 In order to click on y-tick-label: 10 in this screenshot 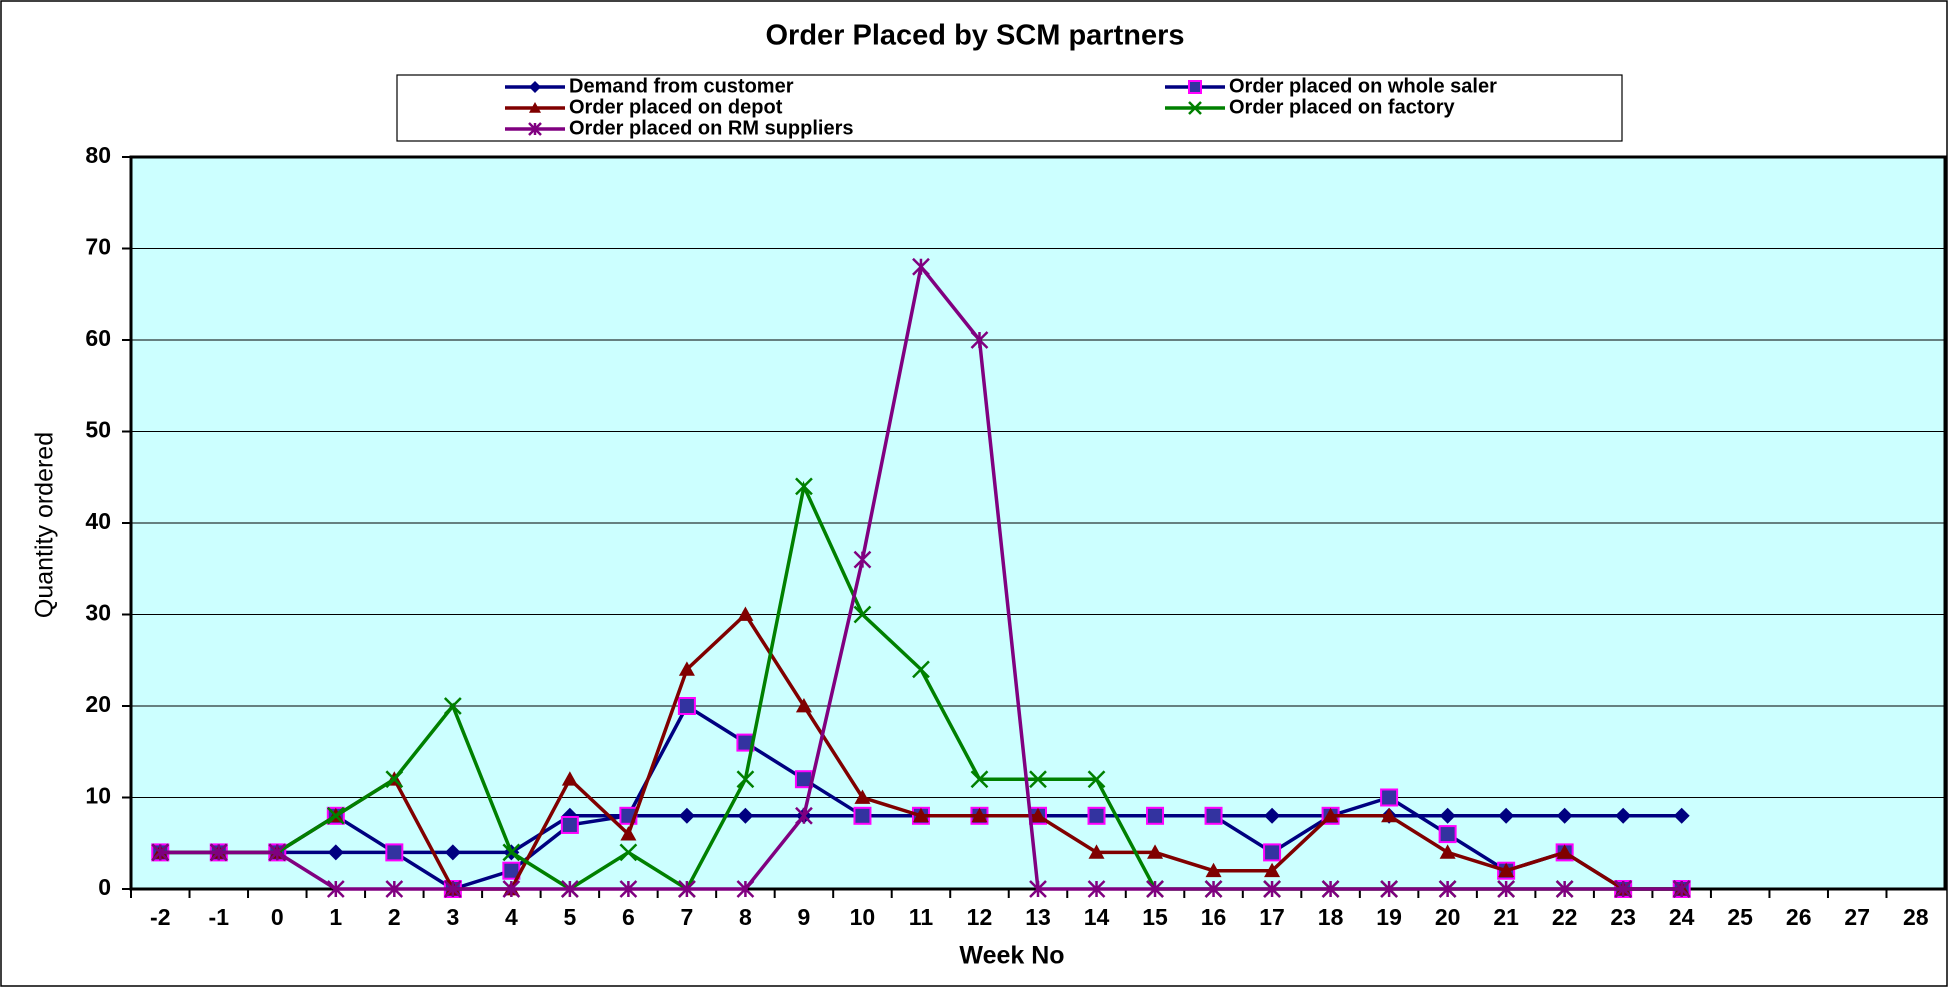, I will do `click(98, 796)`.